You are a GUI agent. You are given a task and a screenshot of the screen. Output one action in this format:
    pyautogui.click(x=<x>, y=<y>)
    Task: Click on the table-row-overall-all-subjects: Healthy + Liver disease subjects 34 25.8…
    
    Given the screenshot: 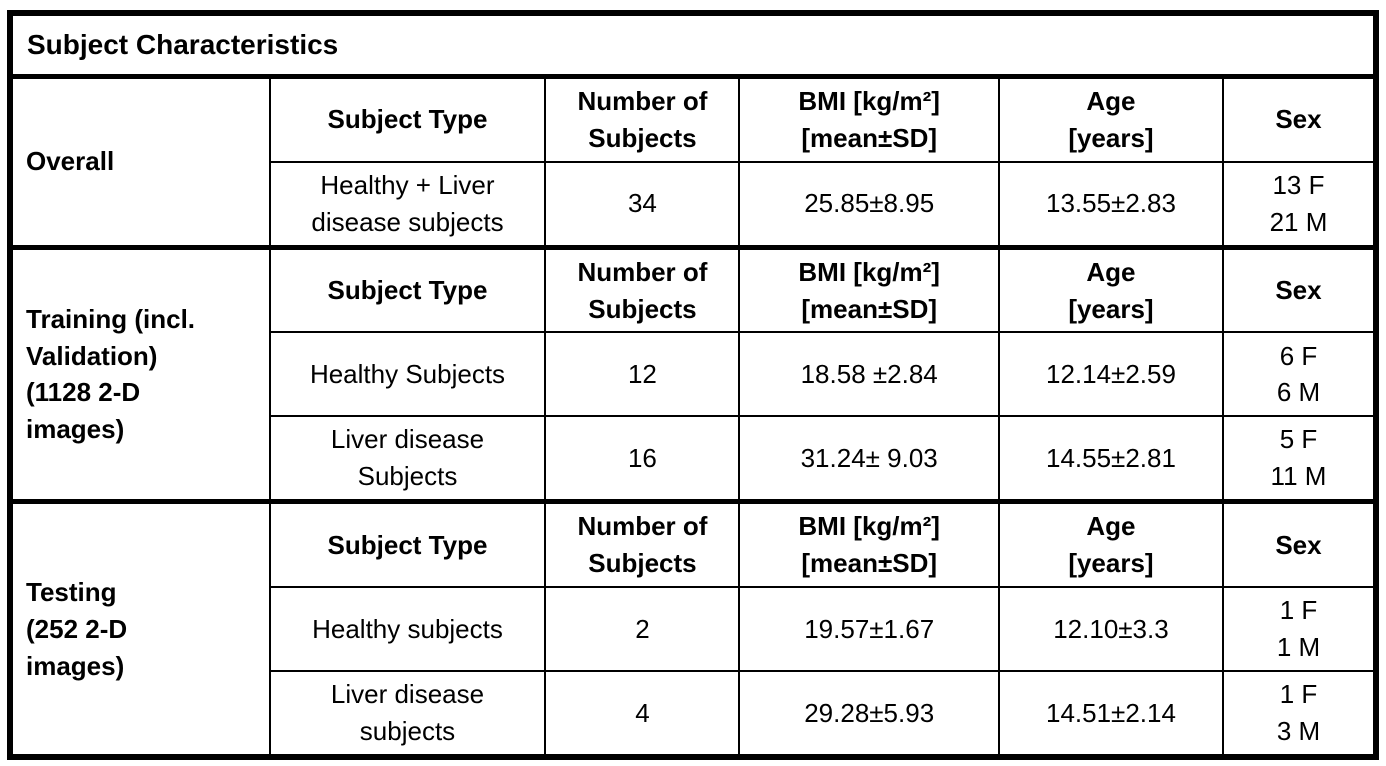 What is the action you would take?
    pyautogui.click(x=694, y=204)
    